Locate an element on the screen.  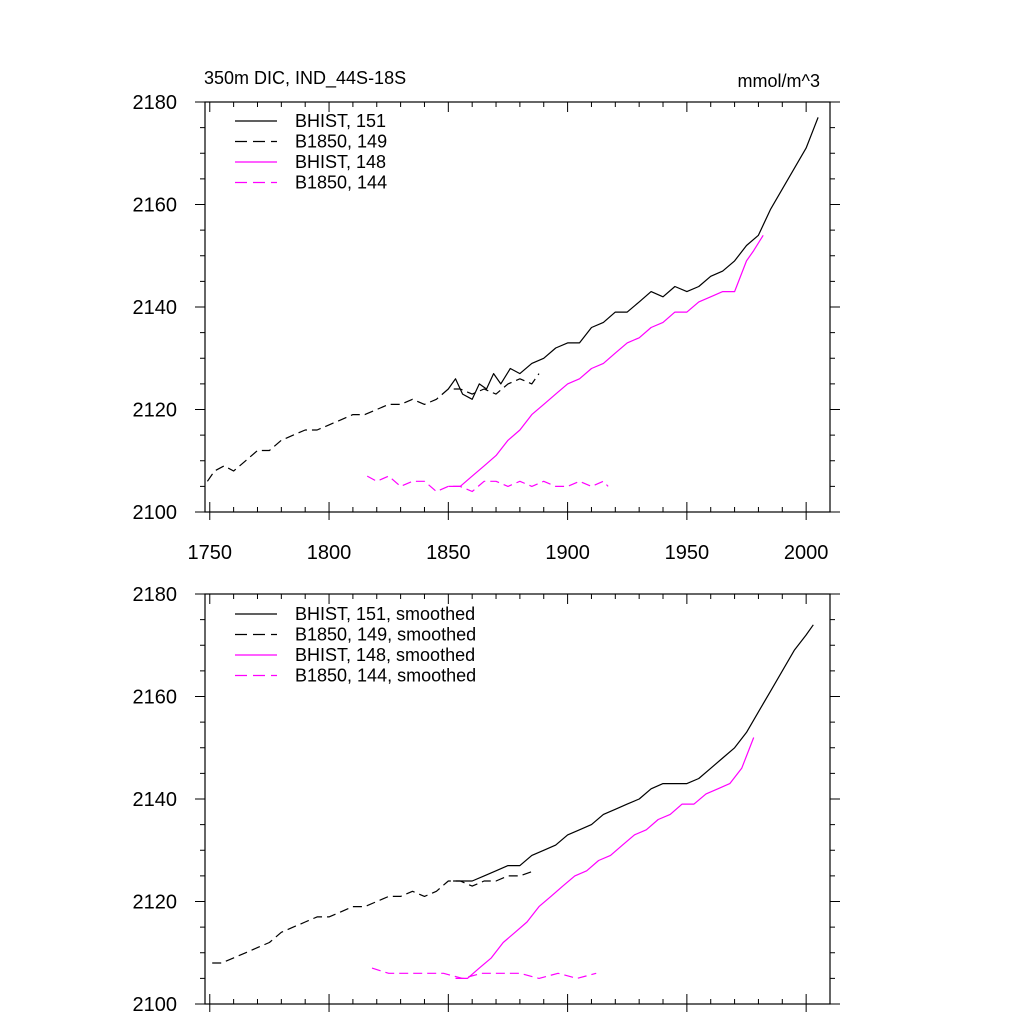
legend-label: BHIST, 151 is located at coordinates (340, 121).